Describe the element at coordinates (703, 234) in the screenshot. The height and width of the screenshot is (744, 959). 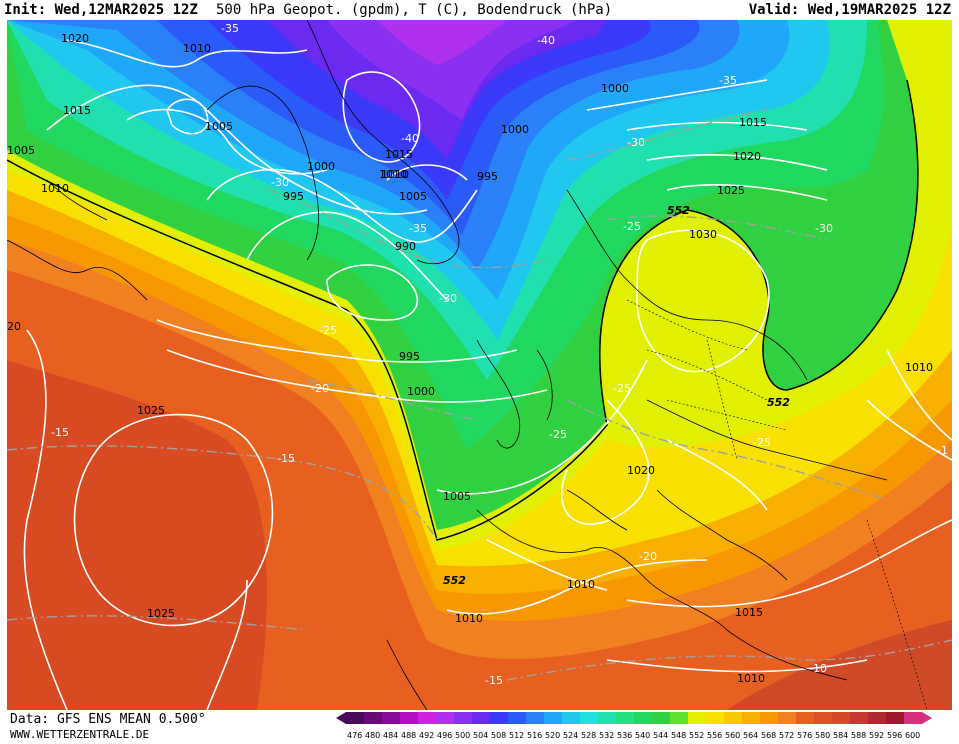
I see `isobar-label: 1030` at that location.